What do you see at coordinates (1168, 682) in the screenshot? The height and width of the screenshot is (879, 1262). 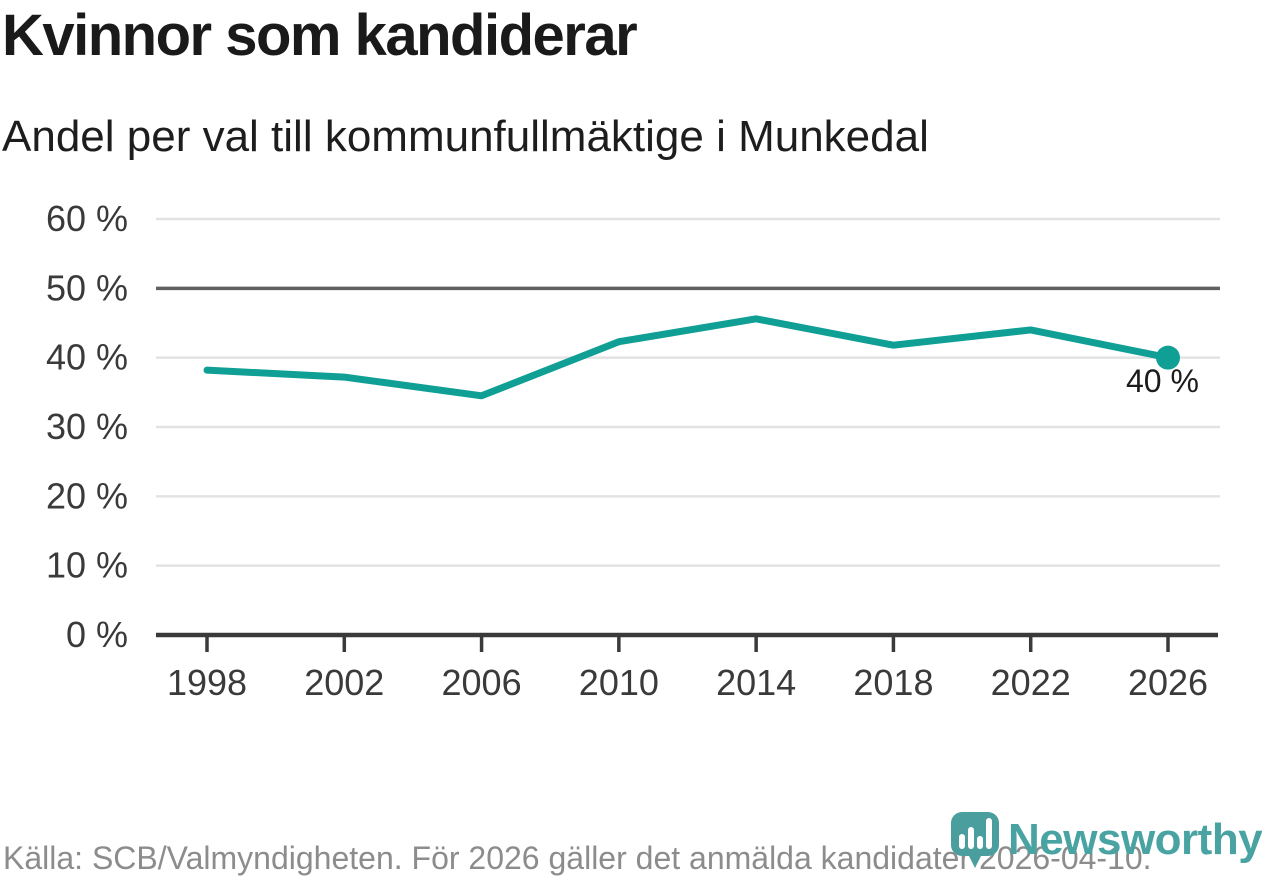 I see `x-tick-label: 2026` at bounding box center [1168, 682].